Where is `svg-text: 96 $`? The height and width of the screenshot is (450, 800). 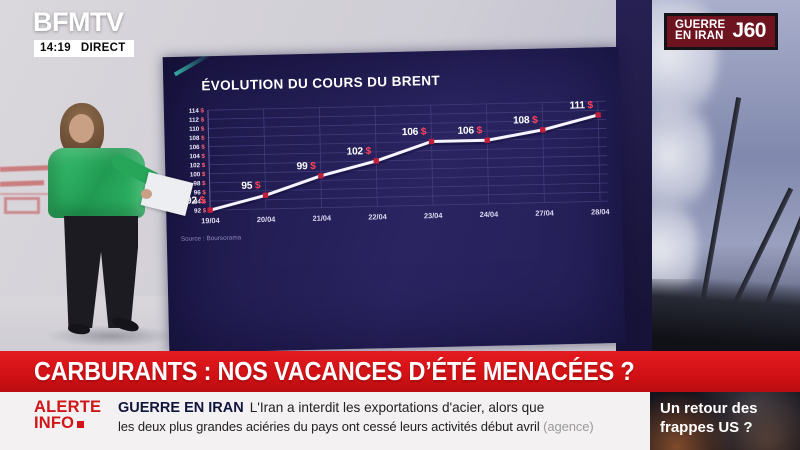
svg-text: 96 $ is located at coordinates (200, 192).